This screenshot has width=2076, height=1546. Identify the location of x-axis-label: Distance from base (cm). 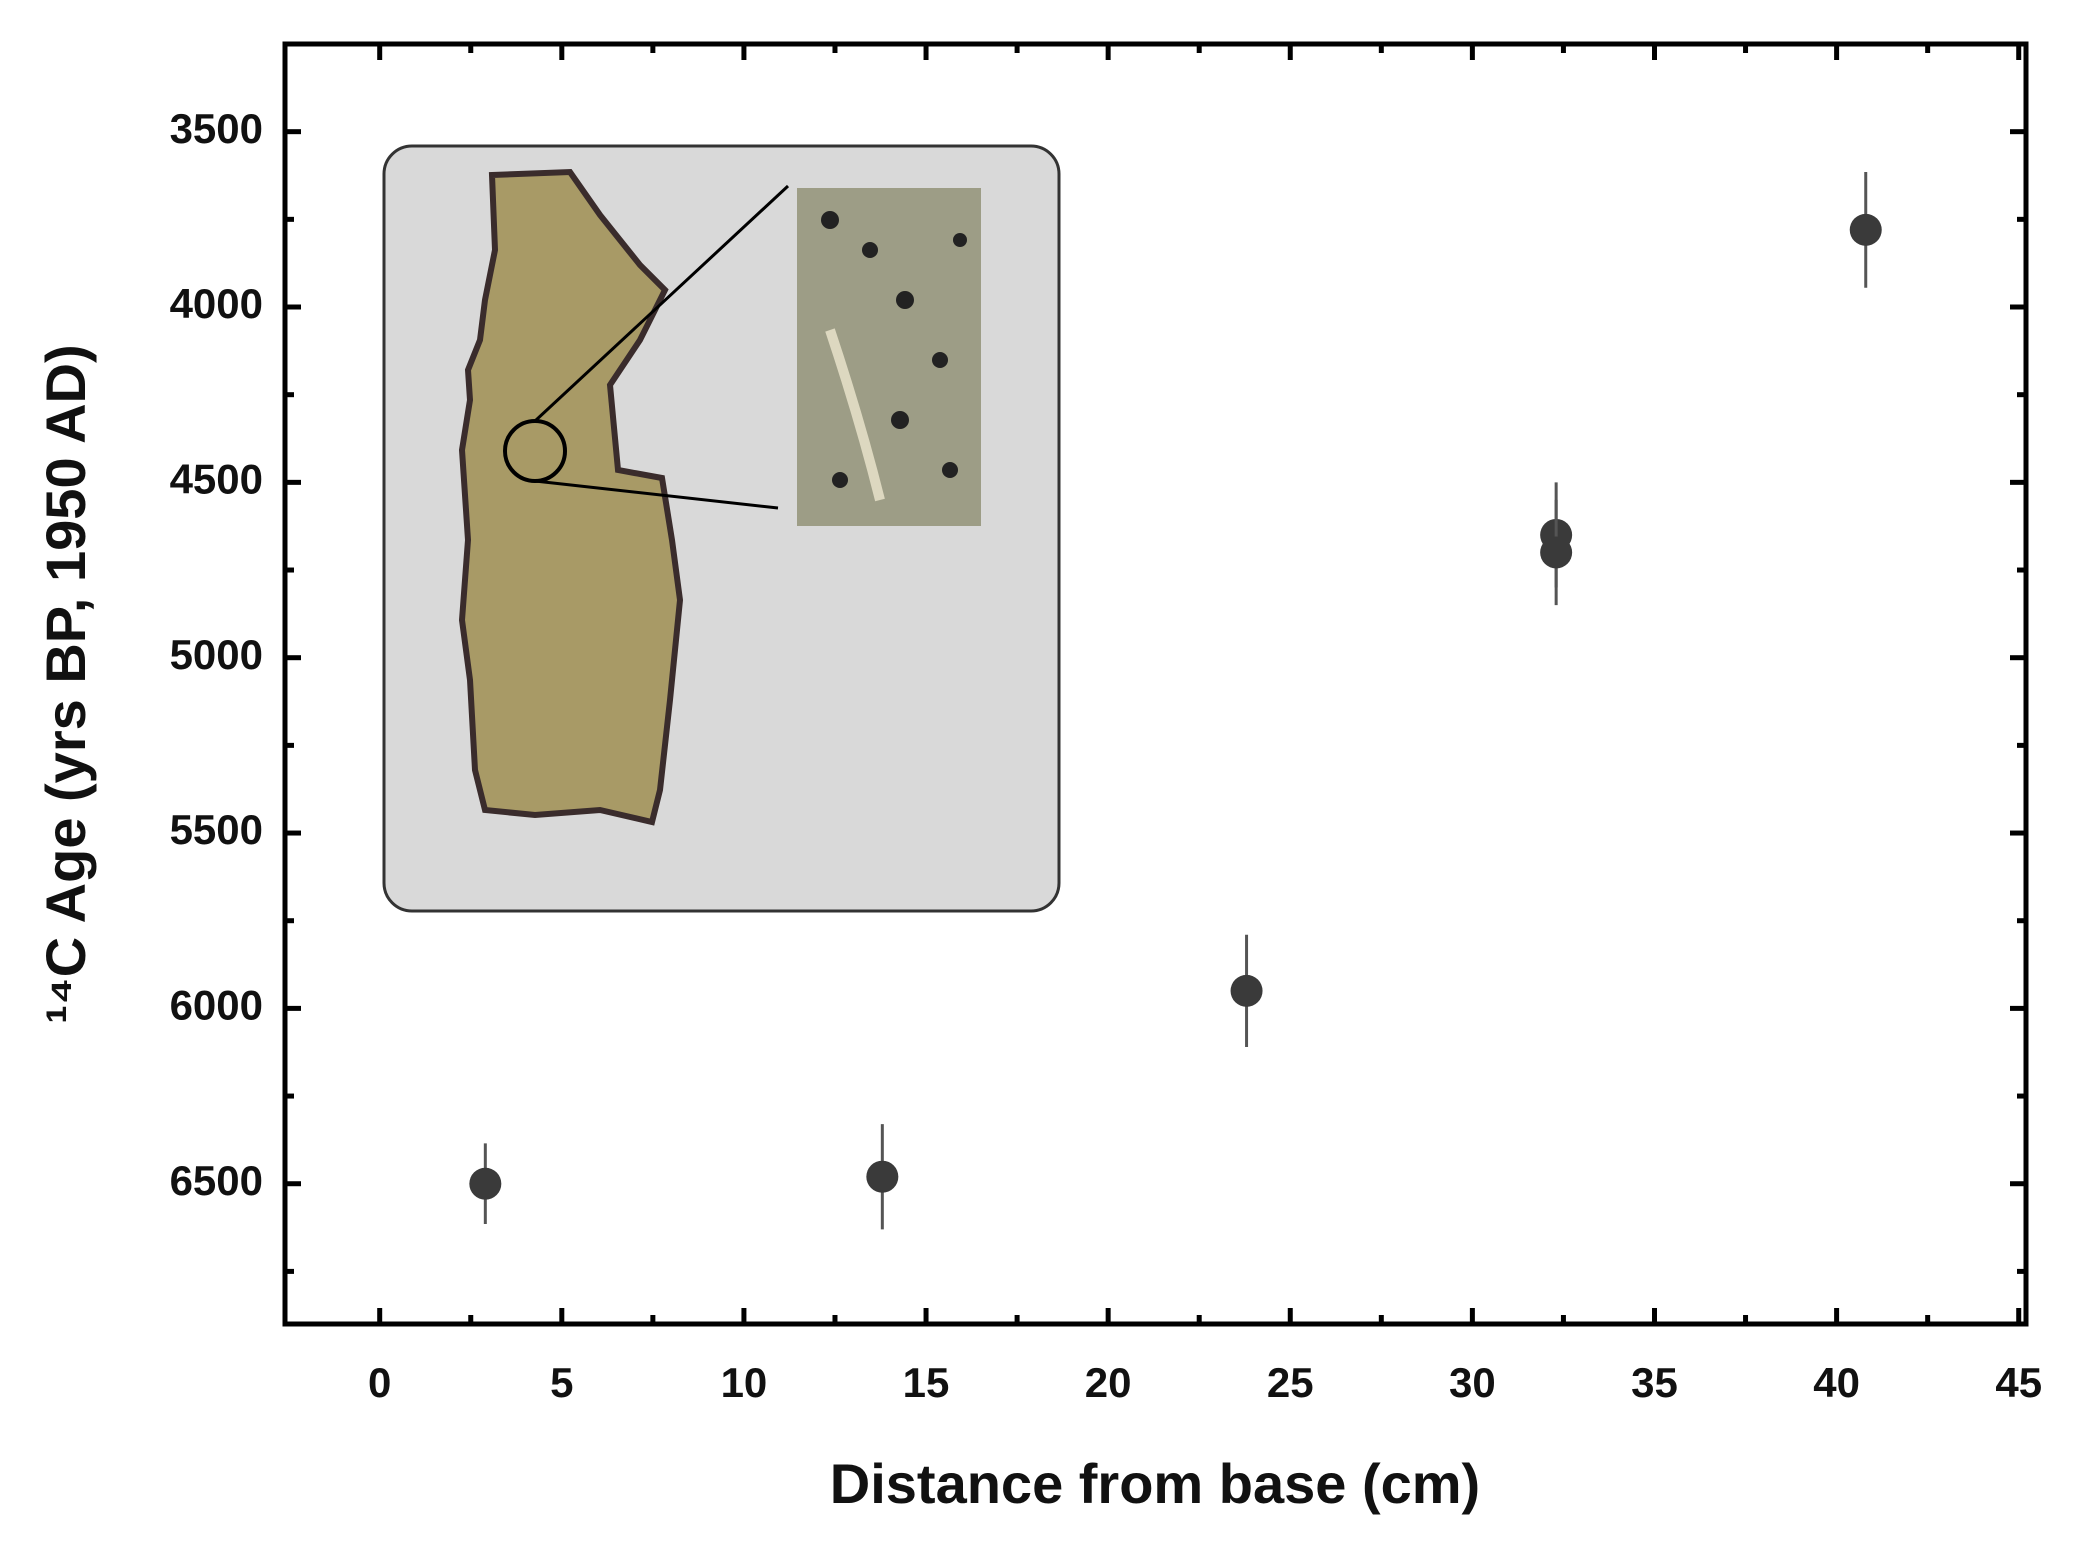
(1155, 1483).